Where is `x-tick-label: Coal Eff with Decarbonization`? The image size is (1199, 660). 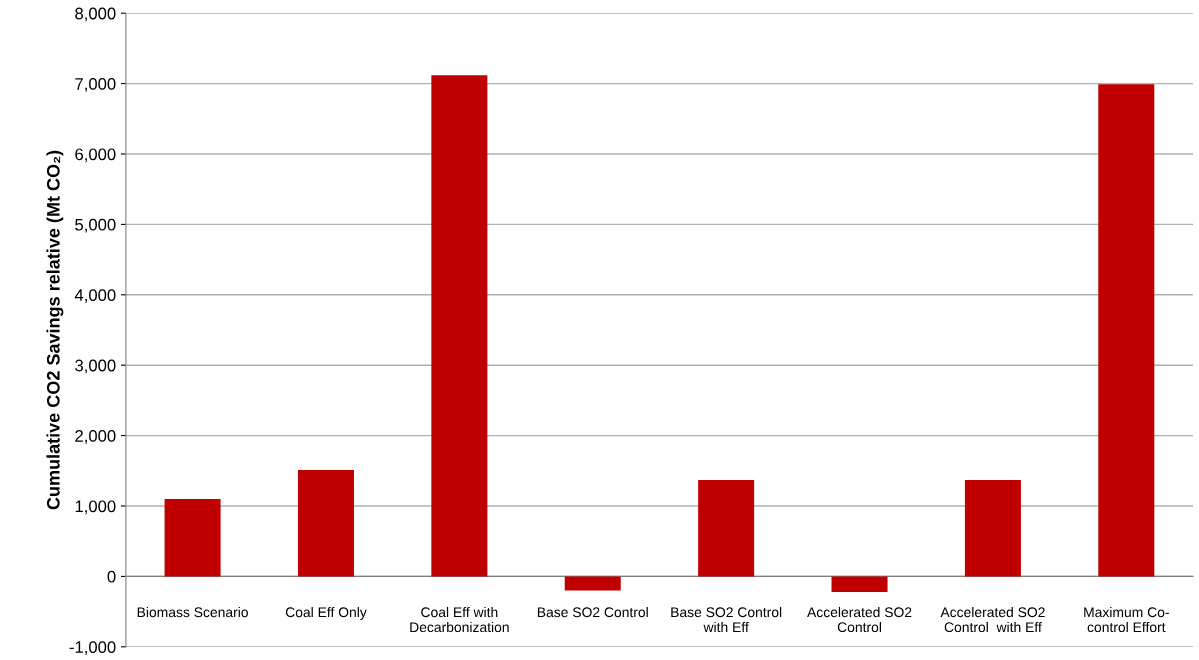 x-tick-label: Coal Eff with Decarbonization is located at coordinates (459, 619).